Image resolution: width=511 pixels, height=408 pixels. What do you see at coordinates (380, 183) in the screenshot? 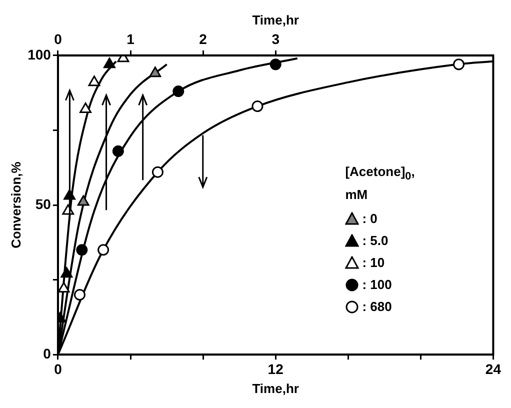
I see `text: [Acetone]$_{0}$, mM` at bounding box center [380, 183].